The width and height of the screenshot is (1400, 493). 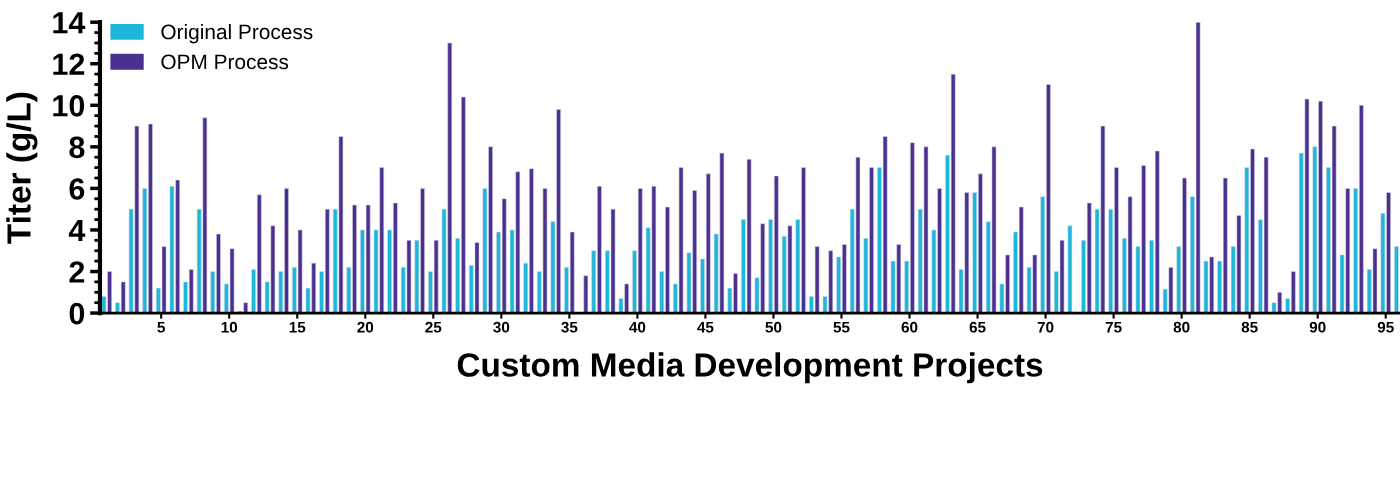 What do you see at coordinates (69, 106) in the screenshot?
I see `y-tick-label: 10` at bounding box center [69, 106].